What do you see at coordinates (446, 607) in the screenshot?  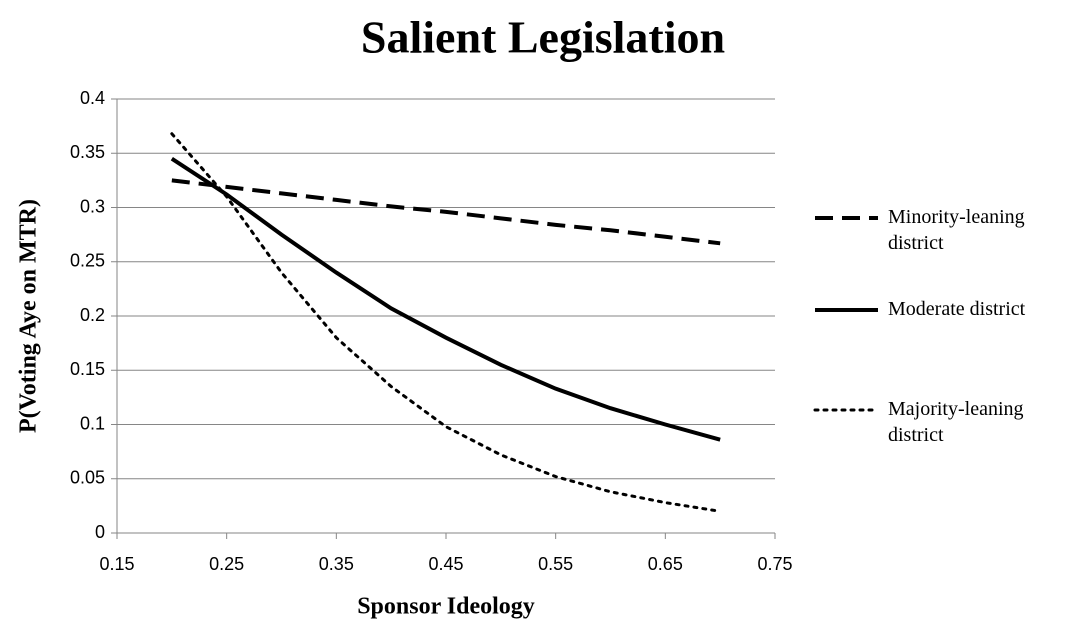 I see `x-axis-label: Sponsor Ideology` at bounding box center [446, 607].